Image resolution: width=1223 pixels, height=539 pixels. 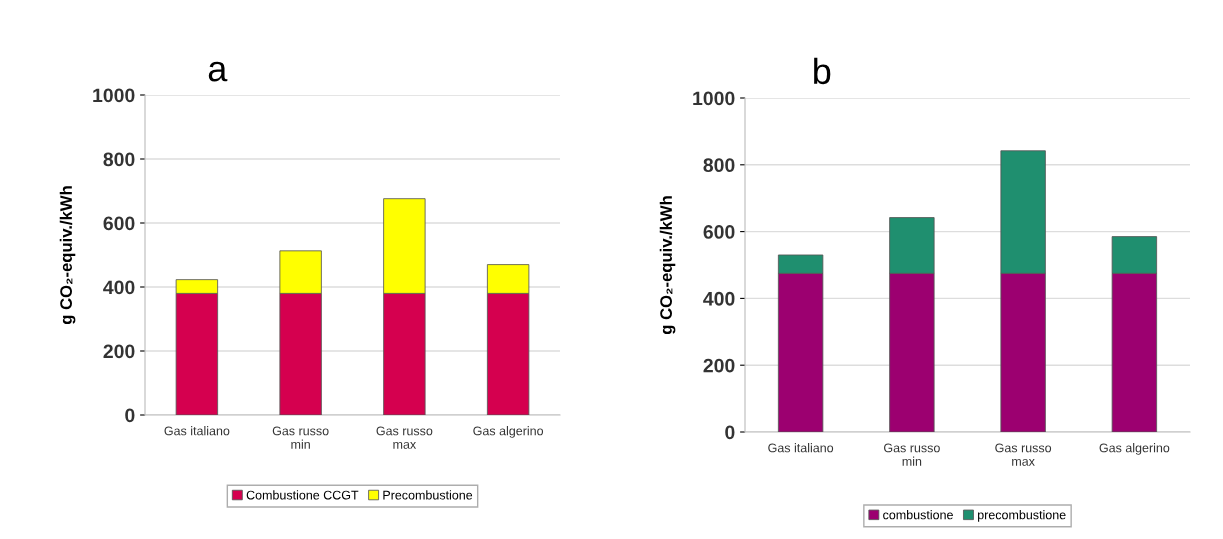 I want to click on legend-label: Precombustione, so click(x=428, y=495).